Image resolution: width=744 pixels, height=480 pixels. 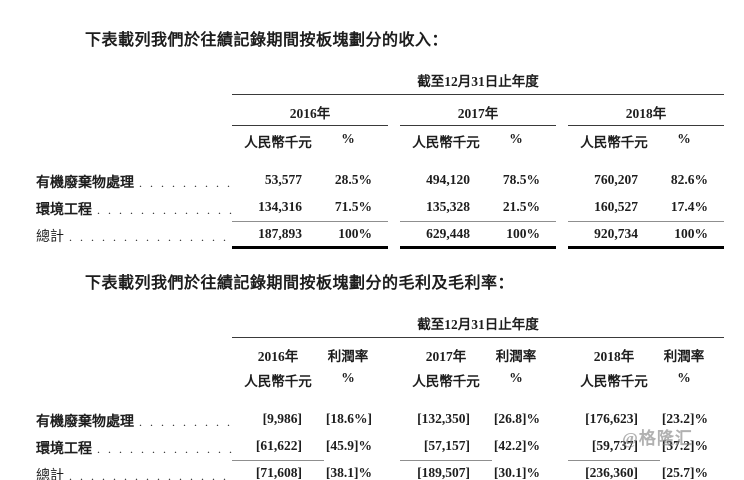 I want to click on percent-cell: 28.5%, so click(x=353, y=179).